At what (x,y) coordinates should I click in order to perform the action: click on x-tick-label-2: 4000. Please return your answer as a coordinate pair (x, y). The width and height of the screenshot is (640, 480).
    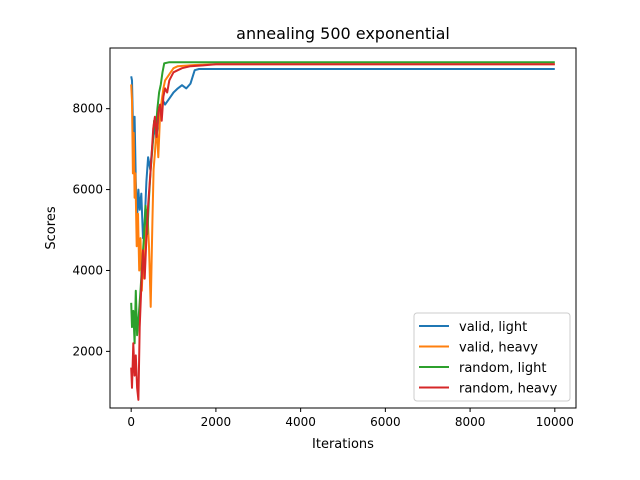
    Looking at the image, I should click on (300, 422).